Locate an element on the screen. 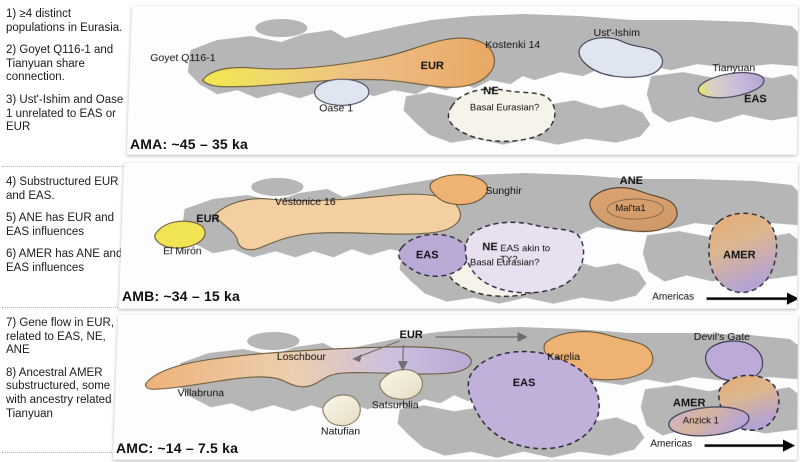 Image resolution: width=800 pixels, height=462 pixels. label-eur-AMA: EUR is located at coordinates (432, 66).